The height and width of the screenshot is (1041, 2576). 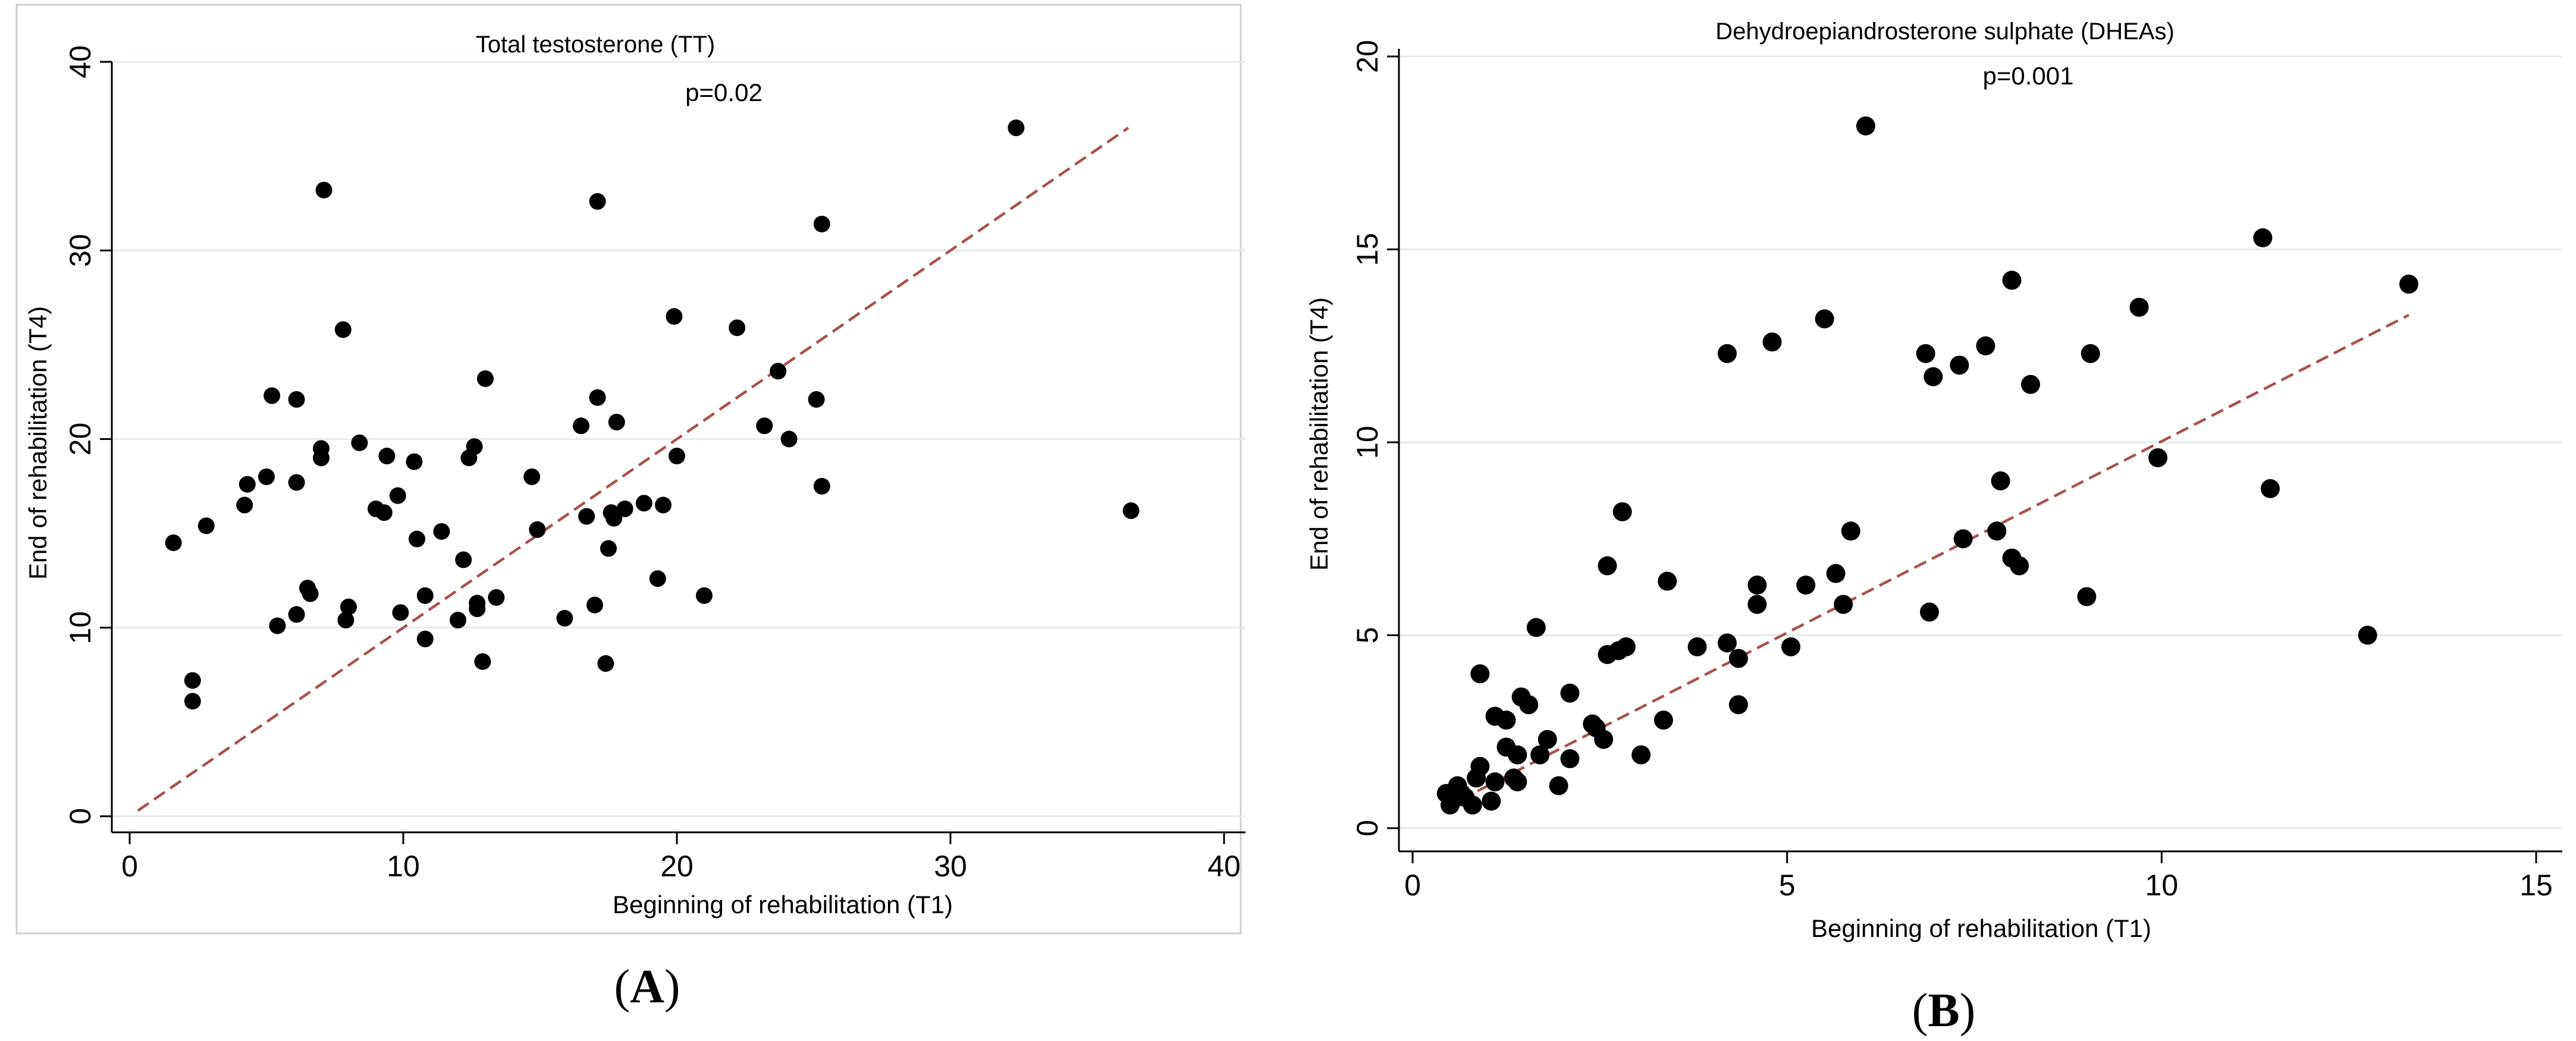 What do you see at coordinates (80, 816) in the screenshot?
I see `y-tick-label: 0` at bounding box center [80, 816].